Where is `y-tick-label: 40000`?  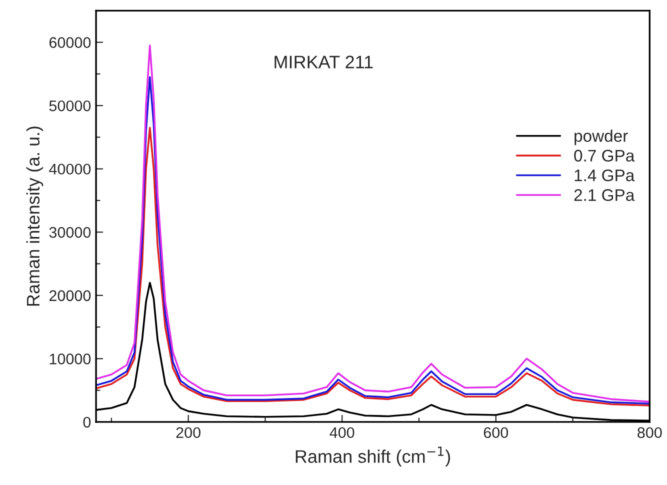 y-tick-label: 40000 is located at coordinates (70, 169).